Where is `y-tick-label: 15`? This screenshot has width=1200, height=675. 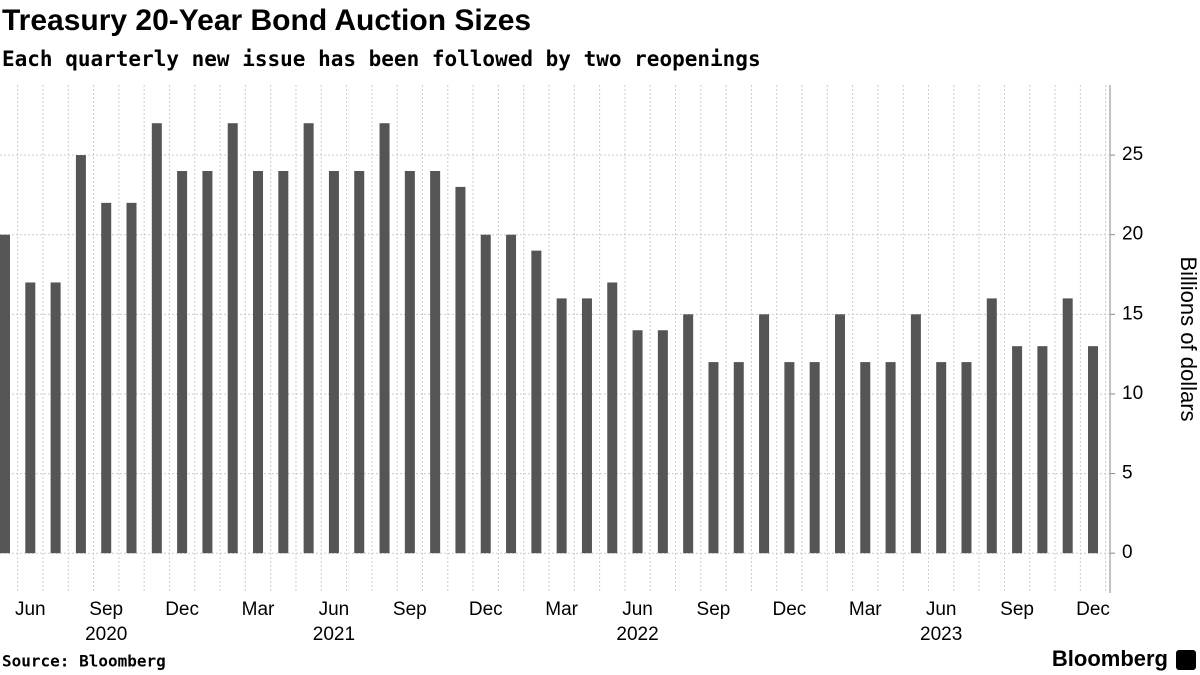 y-tick-label: 15 is located at coordinates (1132, 313).